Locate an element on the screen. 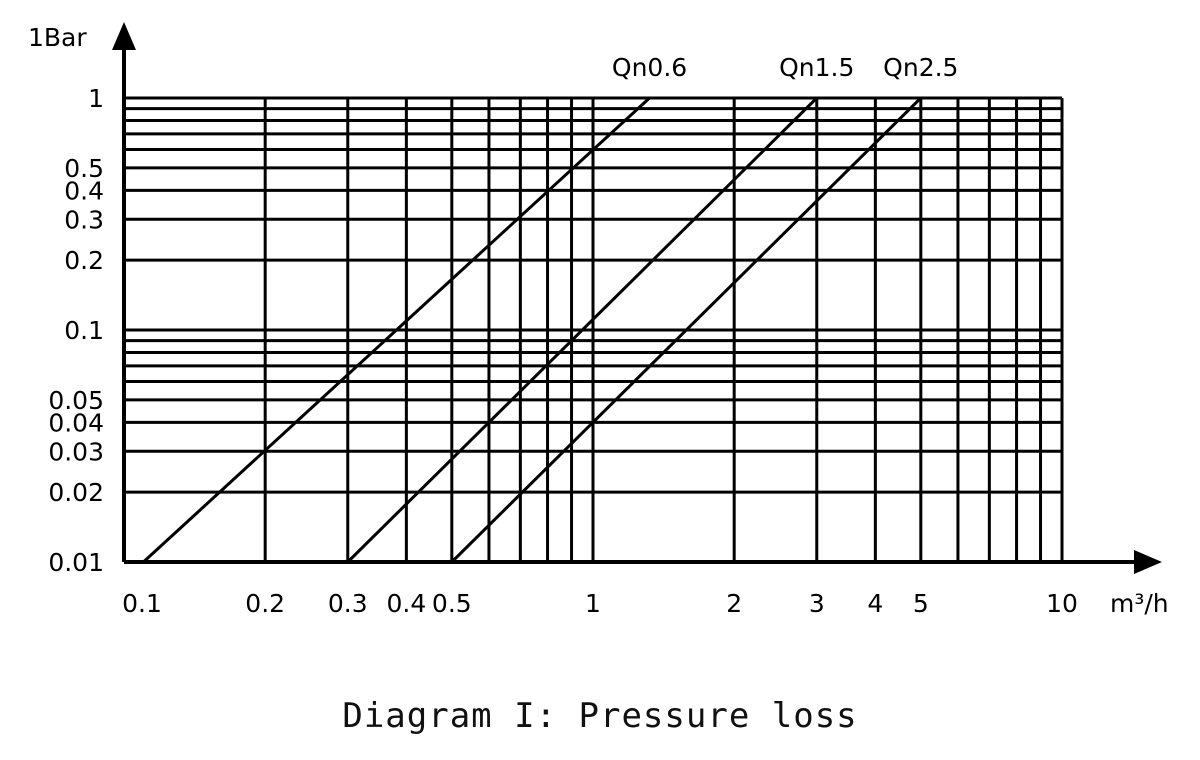 This screenshot has width=1200, height=760. x-tick-label: 4 is located at coordinates (875, 603).